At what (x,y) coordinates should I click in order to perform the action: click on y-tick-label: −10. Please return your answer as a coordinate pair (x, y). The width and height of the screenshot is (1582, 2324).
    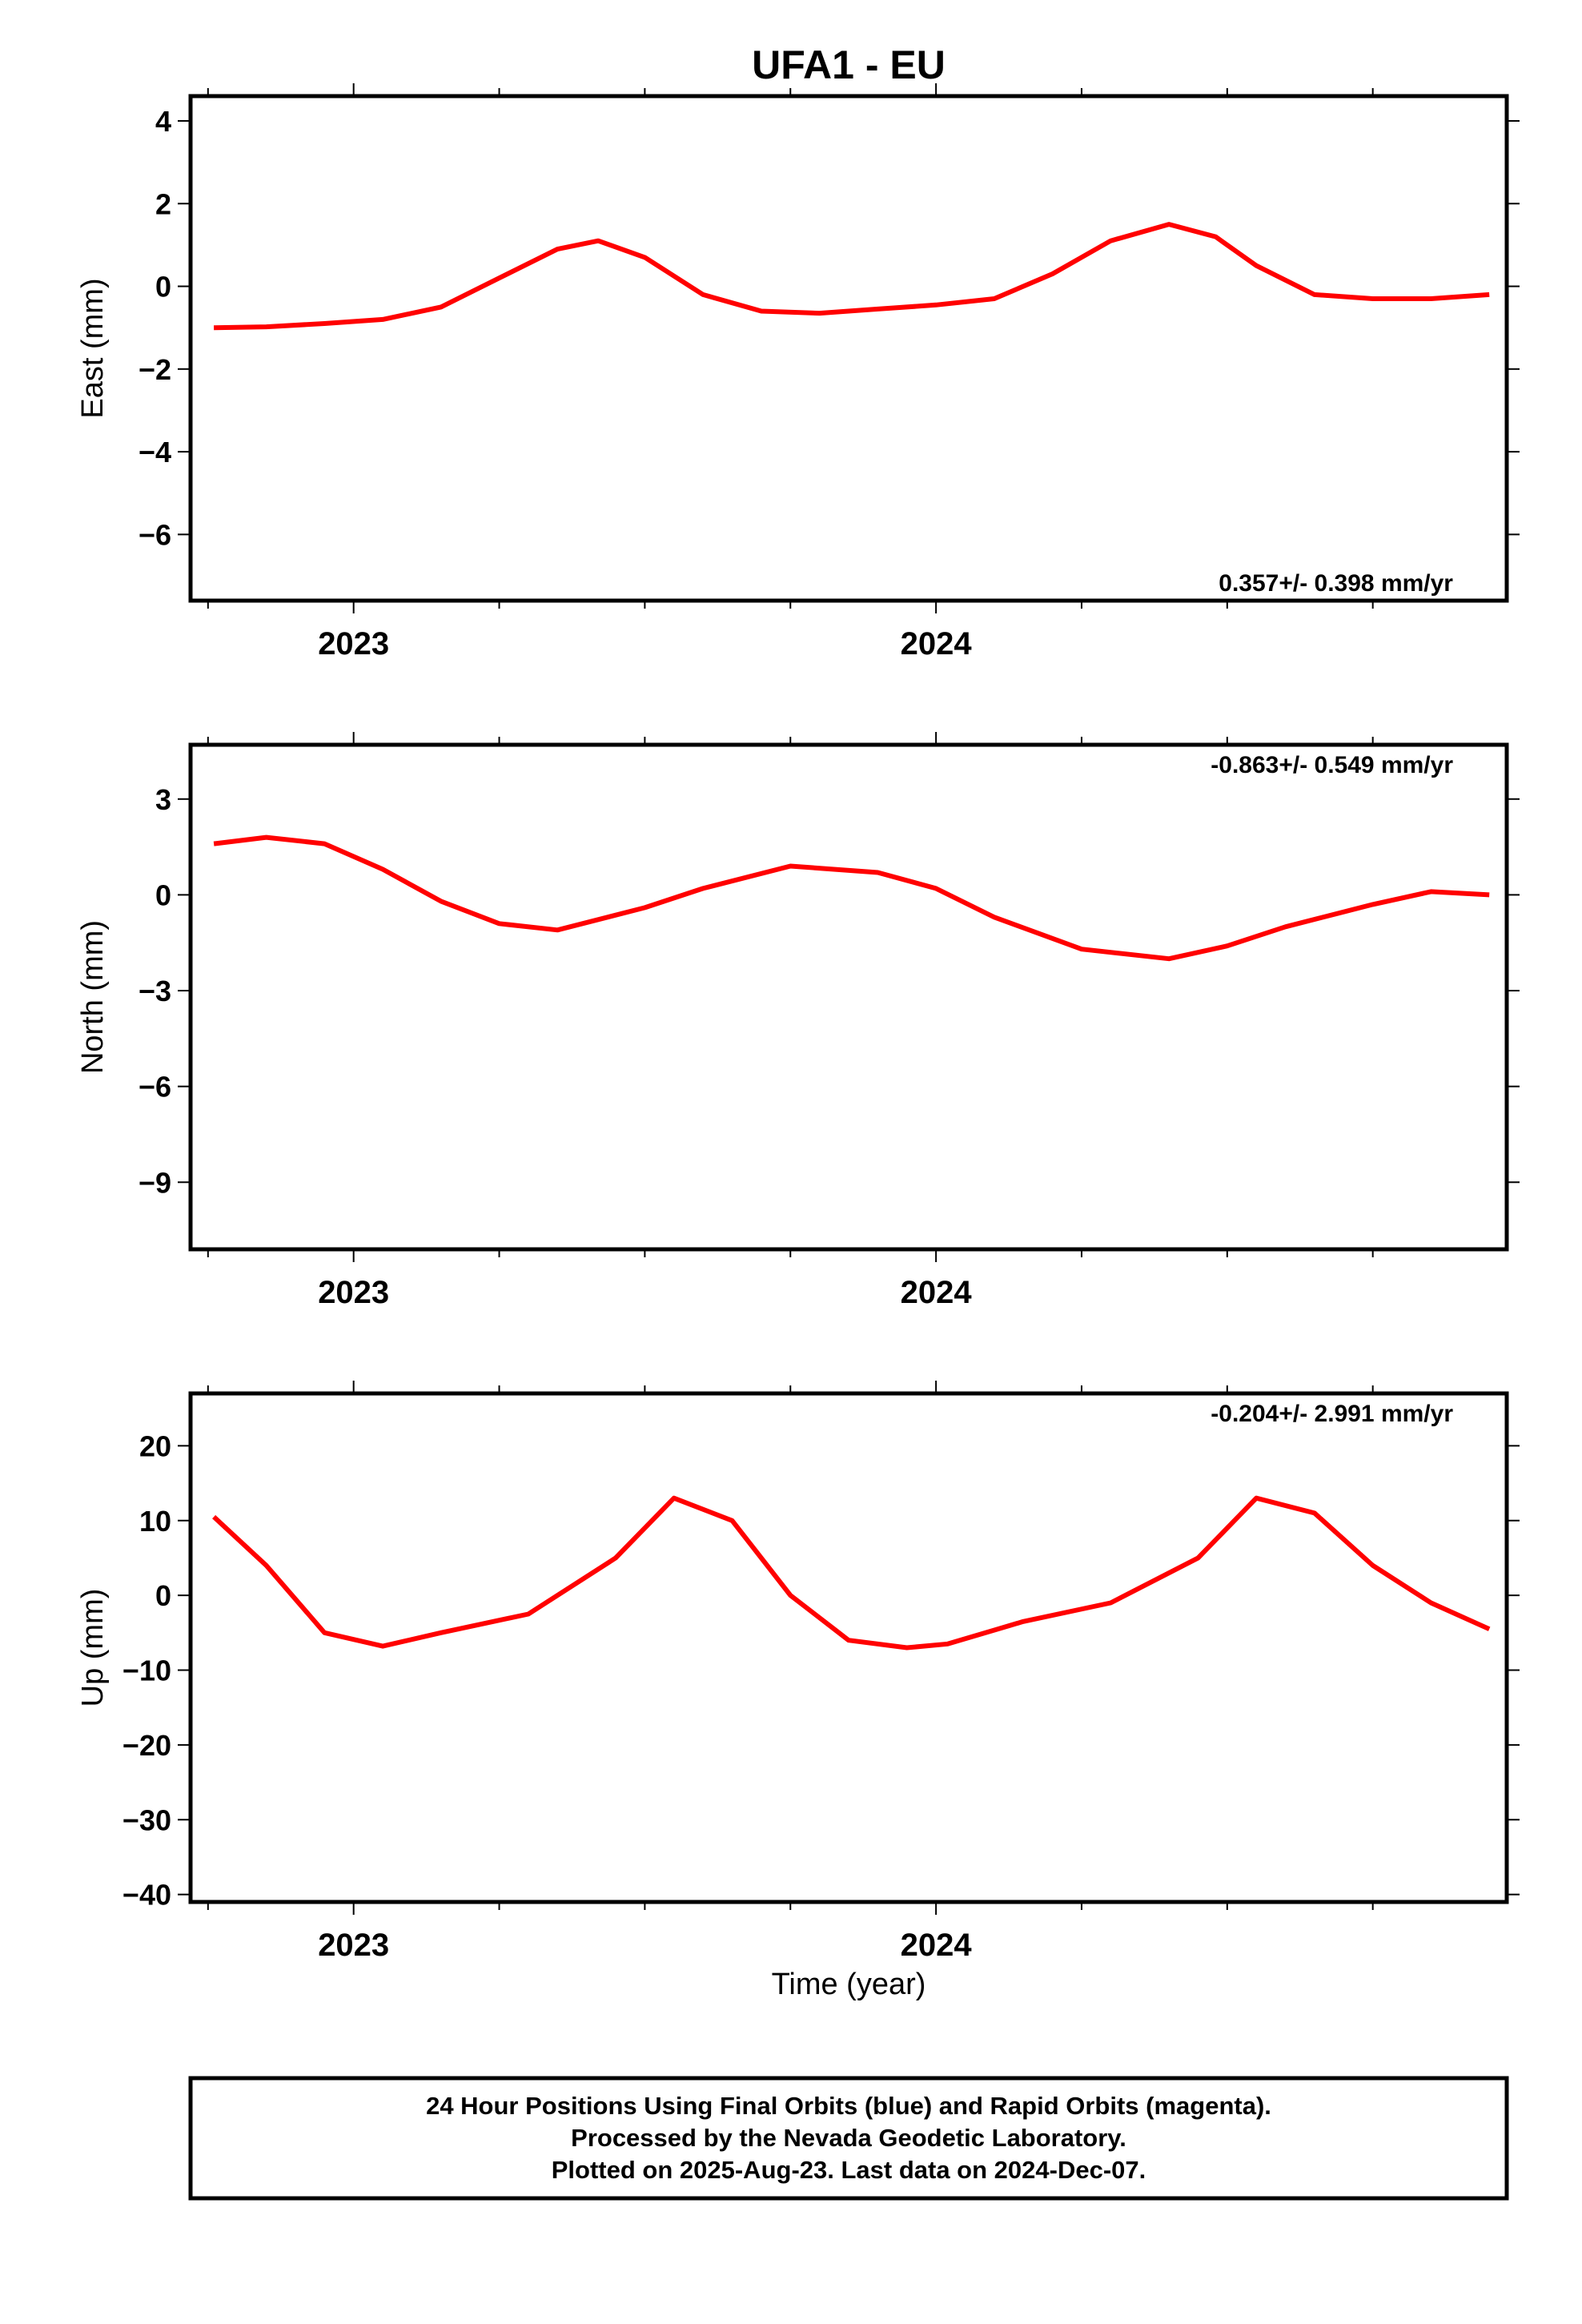
    Looking at the image, I should click on (146, 1671).